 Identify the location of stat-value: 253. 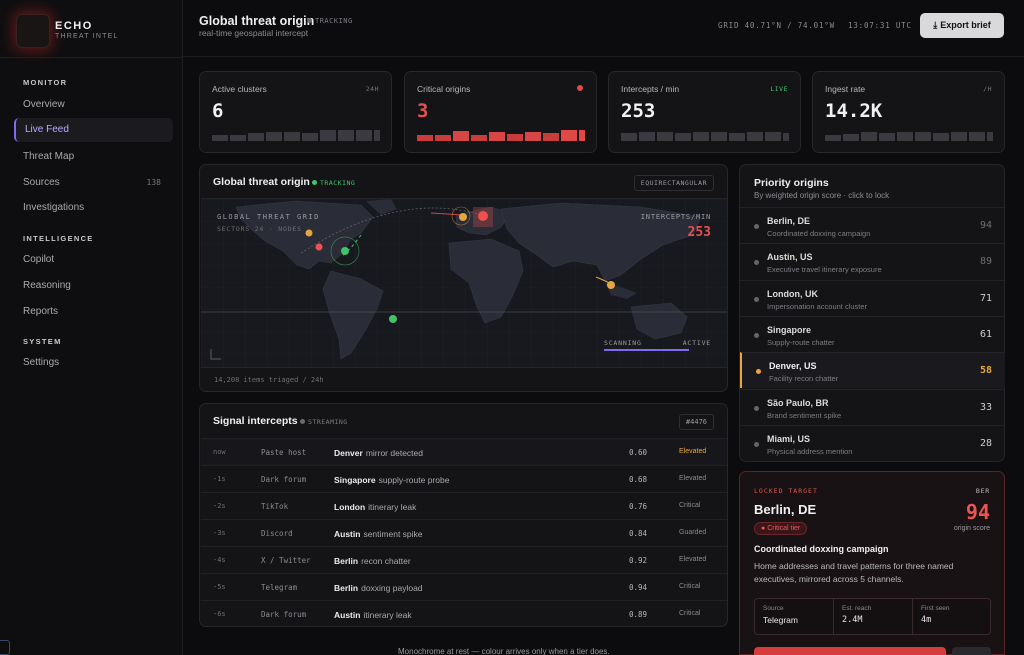
(638, 111).